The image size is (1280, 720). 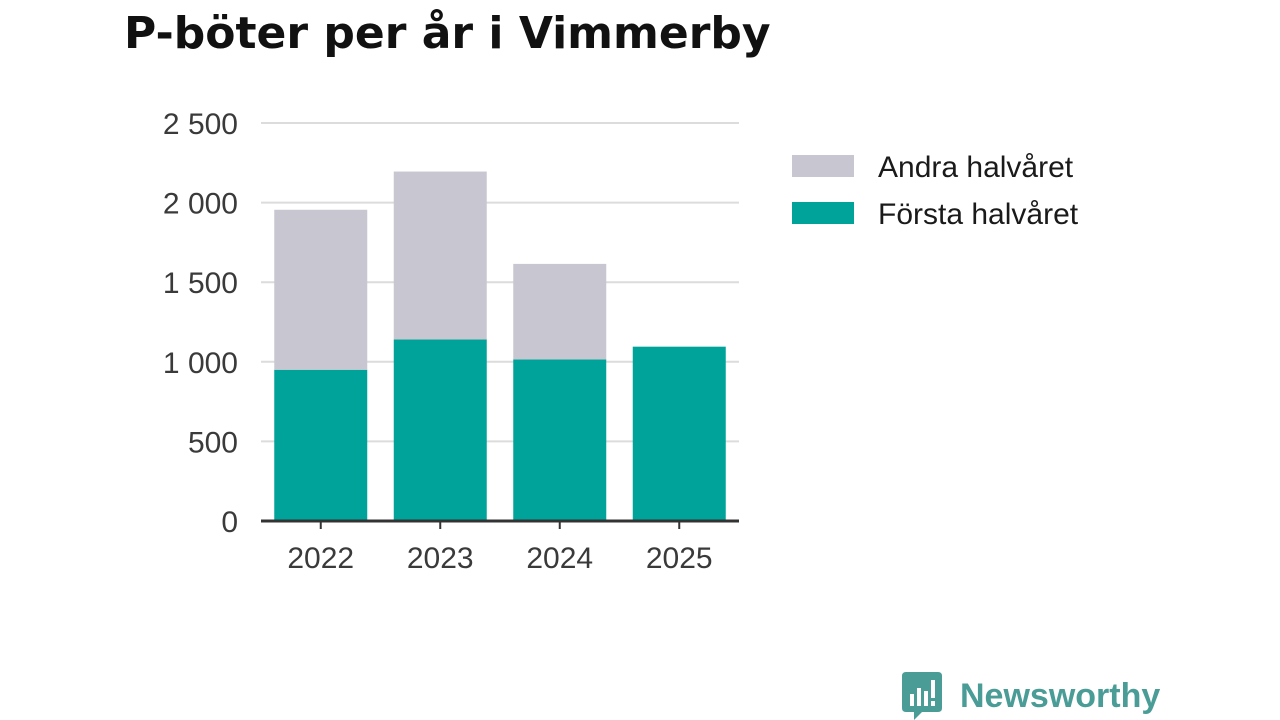 What do you see at coordinates (440, 558) in the screenshot?
I see `x-tick-label: 2023` at bounding box center [440, 558].